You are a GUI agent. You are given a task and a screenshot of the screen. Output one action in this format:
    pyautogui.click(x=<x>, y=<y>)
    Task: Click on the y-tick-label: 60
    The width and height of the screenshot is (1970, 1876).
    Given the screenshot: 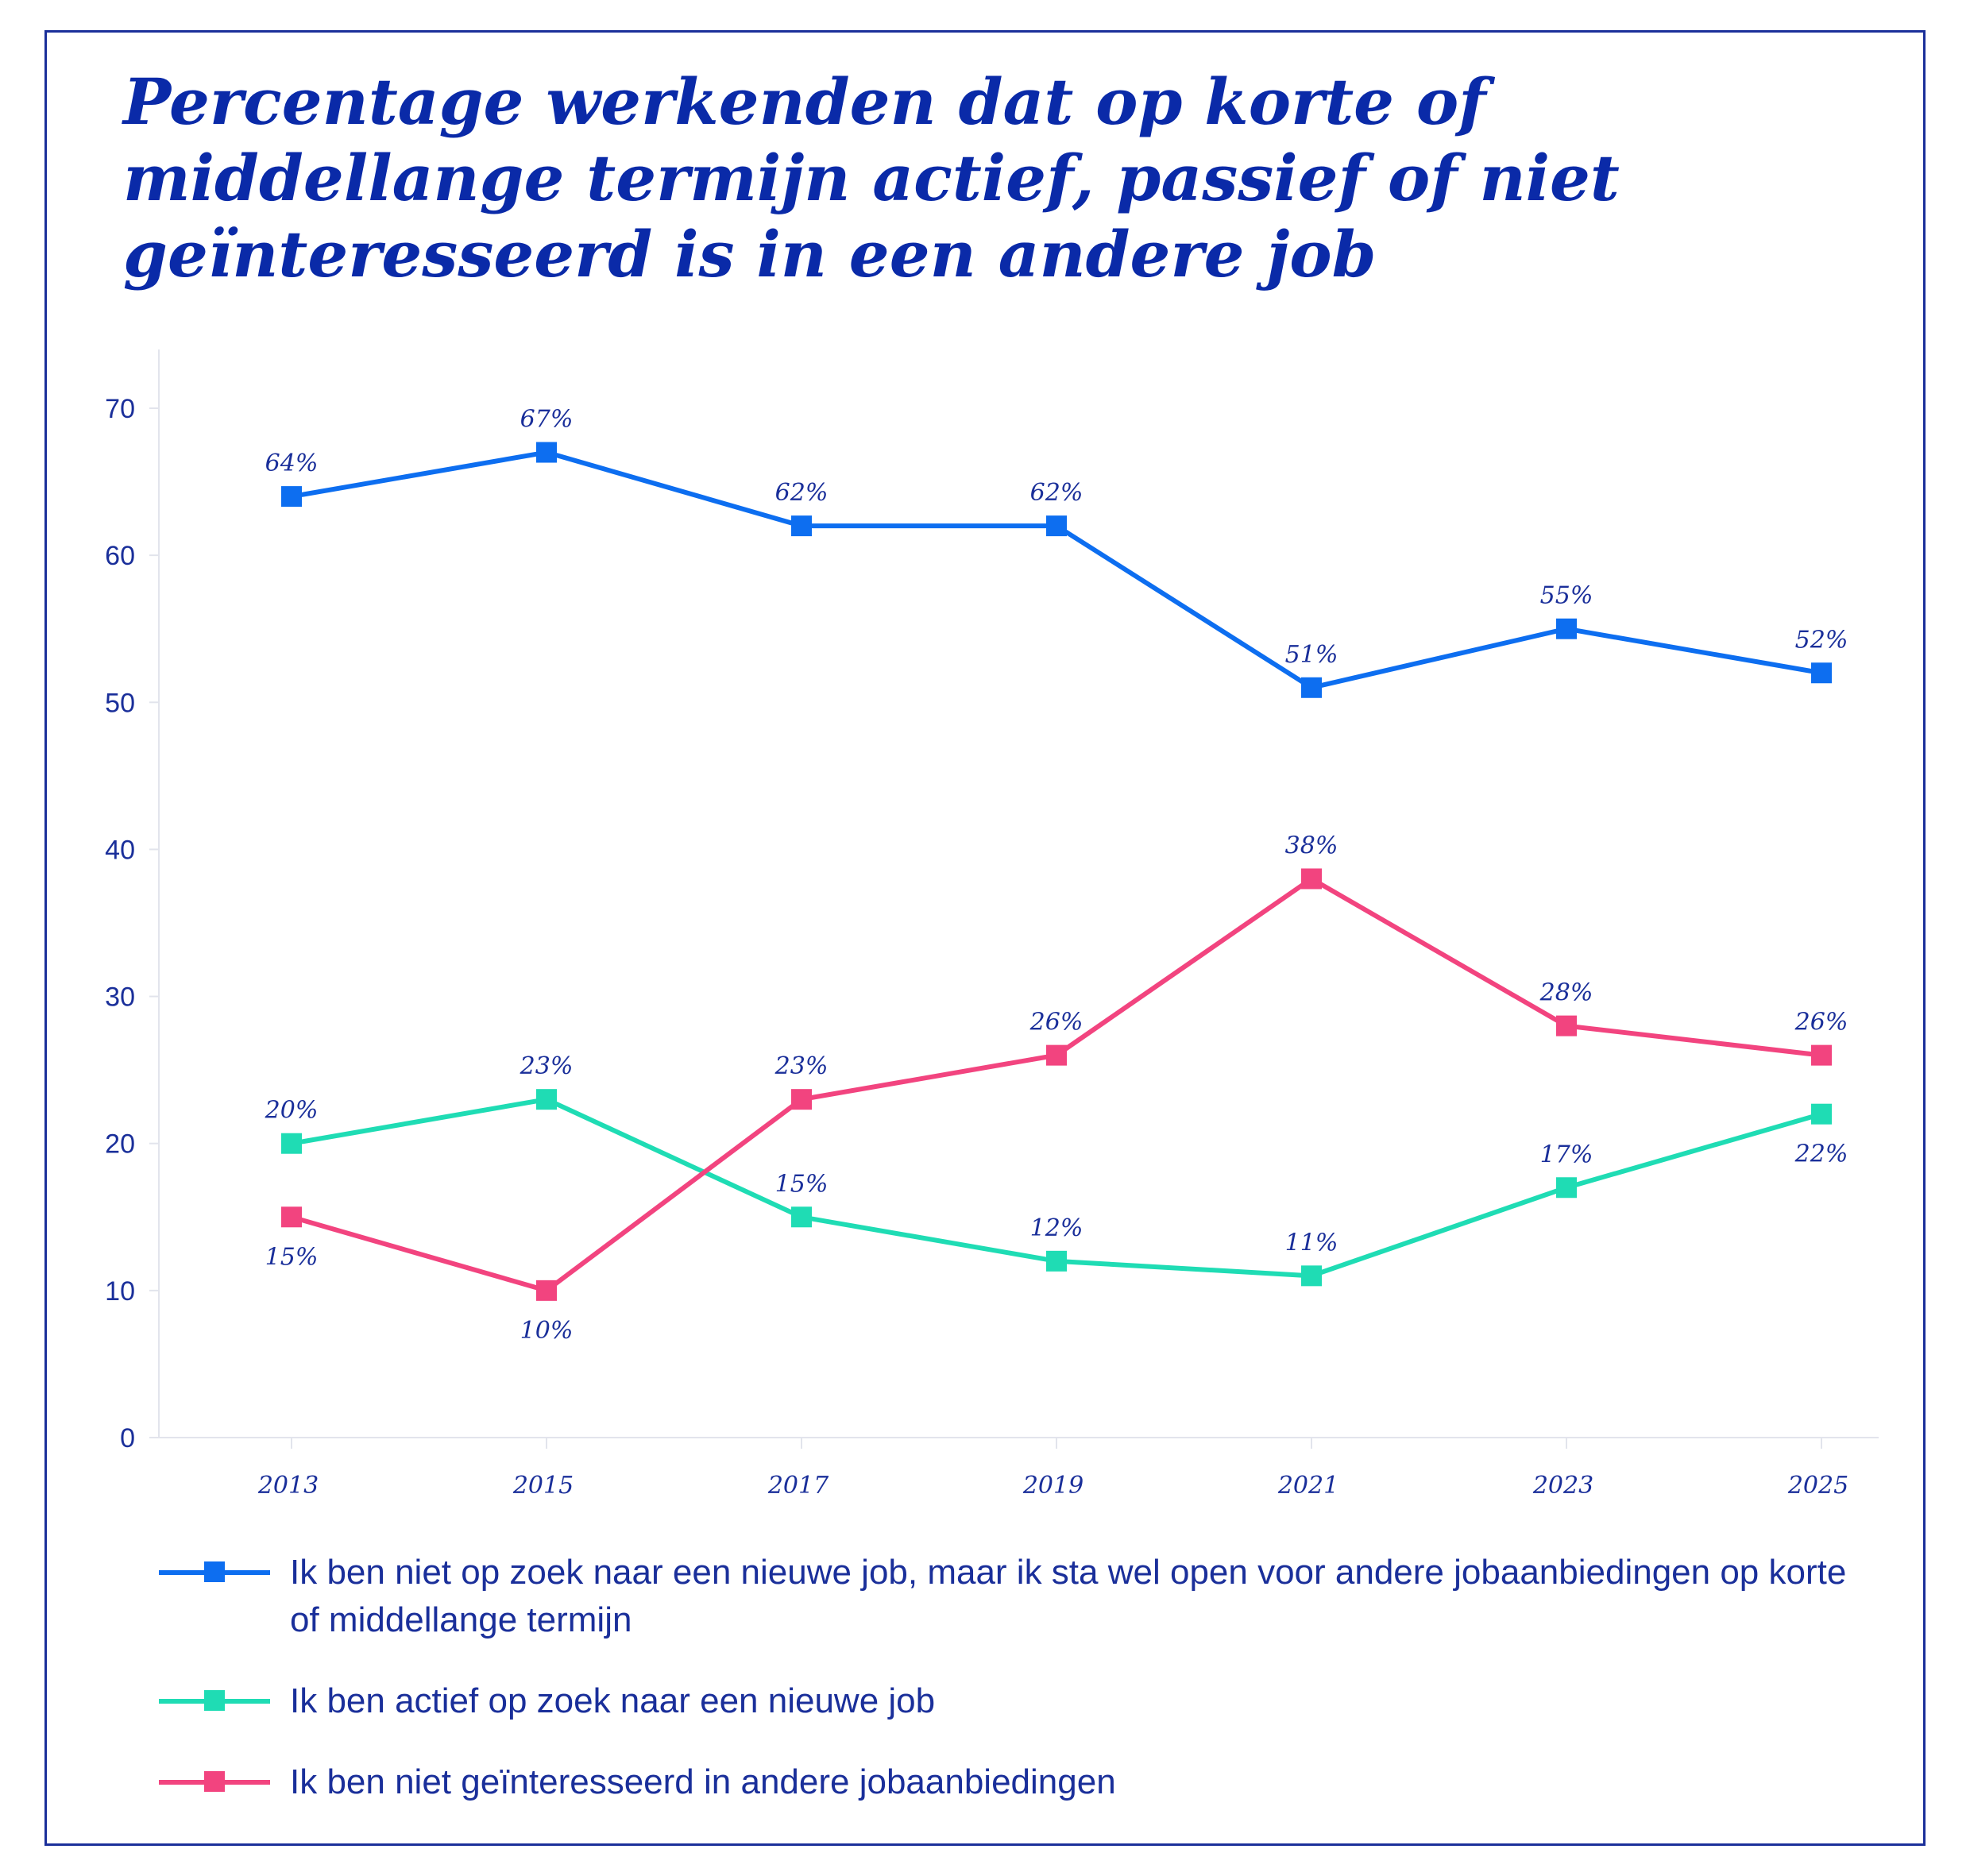 What is the action you would take?
    pyautogui.click(x=120, y=556)
    